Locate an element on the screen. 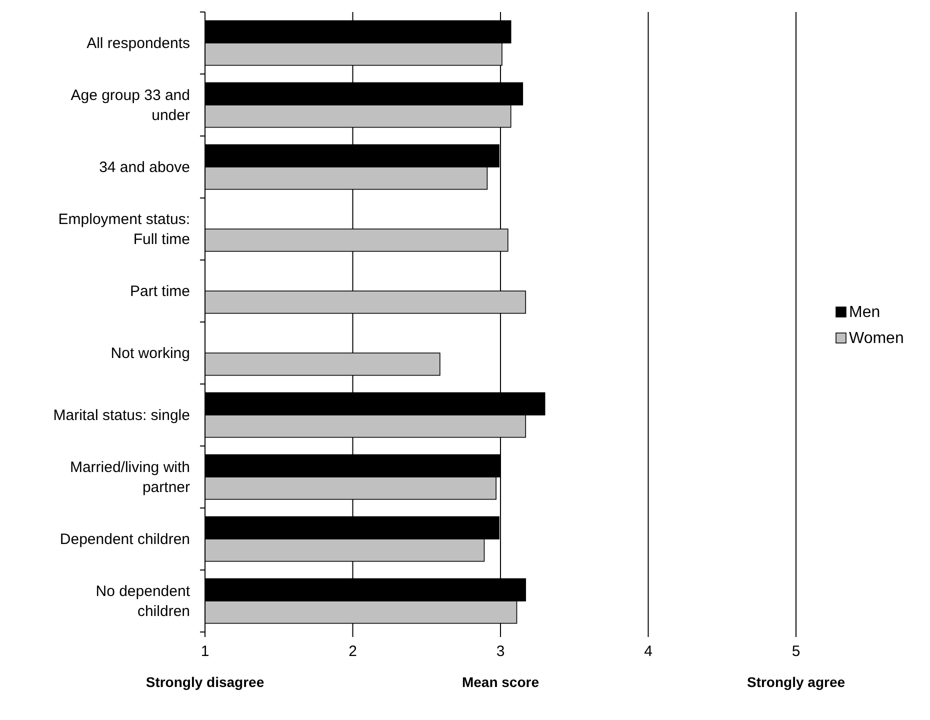 The image size is (930, 720). y-tick-label: Marital status: single is located at coordinates (121, 415).